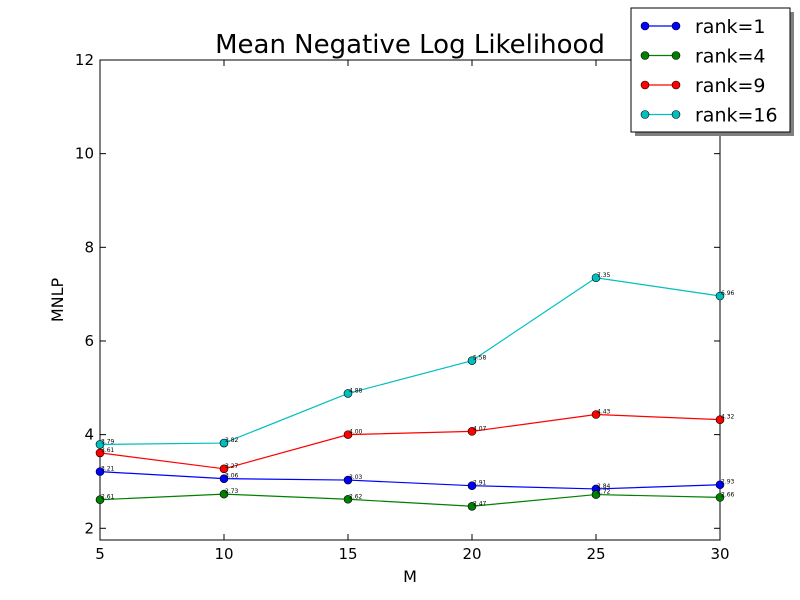 The height and width of the screenshot is (600, 800). What do you see at coordinates (356, 390) in the screenshot?
I see `data-label: 4.88` at bounding box center [356, 390].